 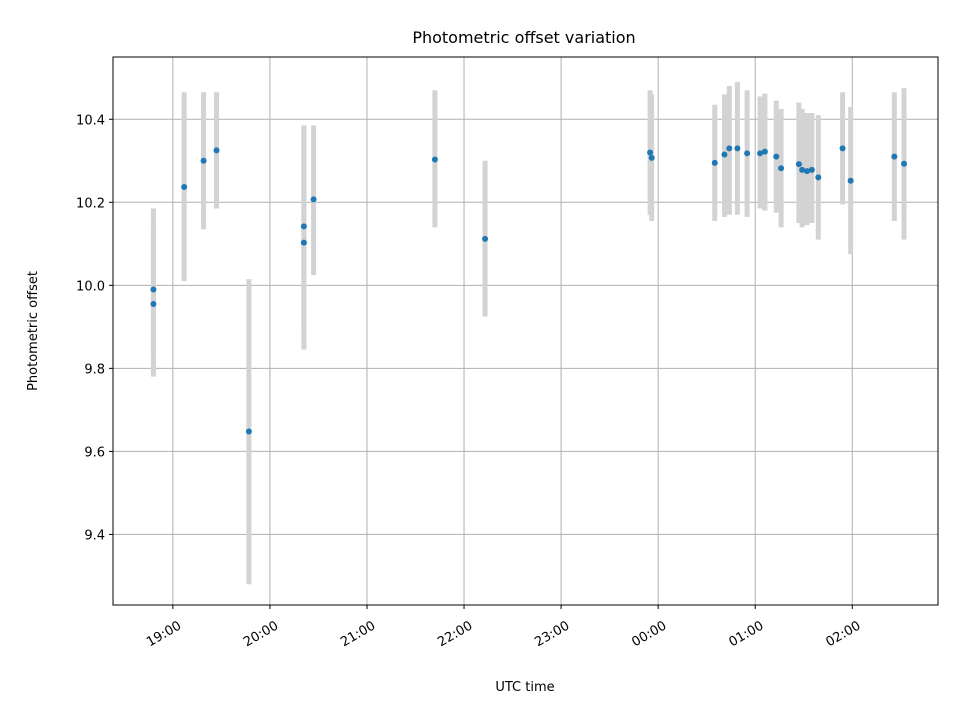 I want to click on y-tick-label: 9.6, so click(x=94, y=452).